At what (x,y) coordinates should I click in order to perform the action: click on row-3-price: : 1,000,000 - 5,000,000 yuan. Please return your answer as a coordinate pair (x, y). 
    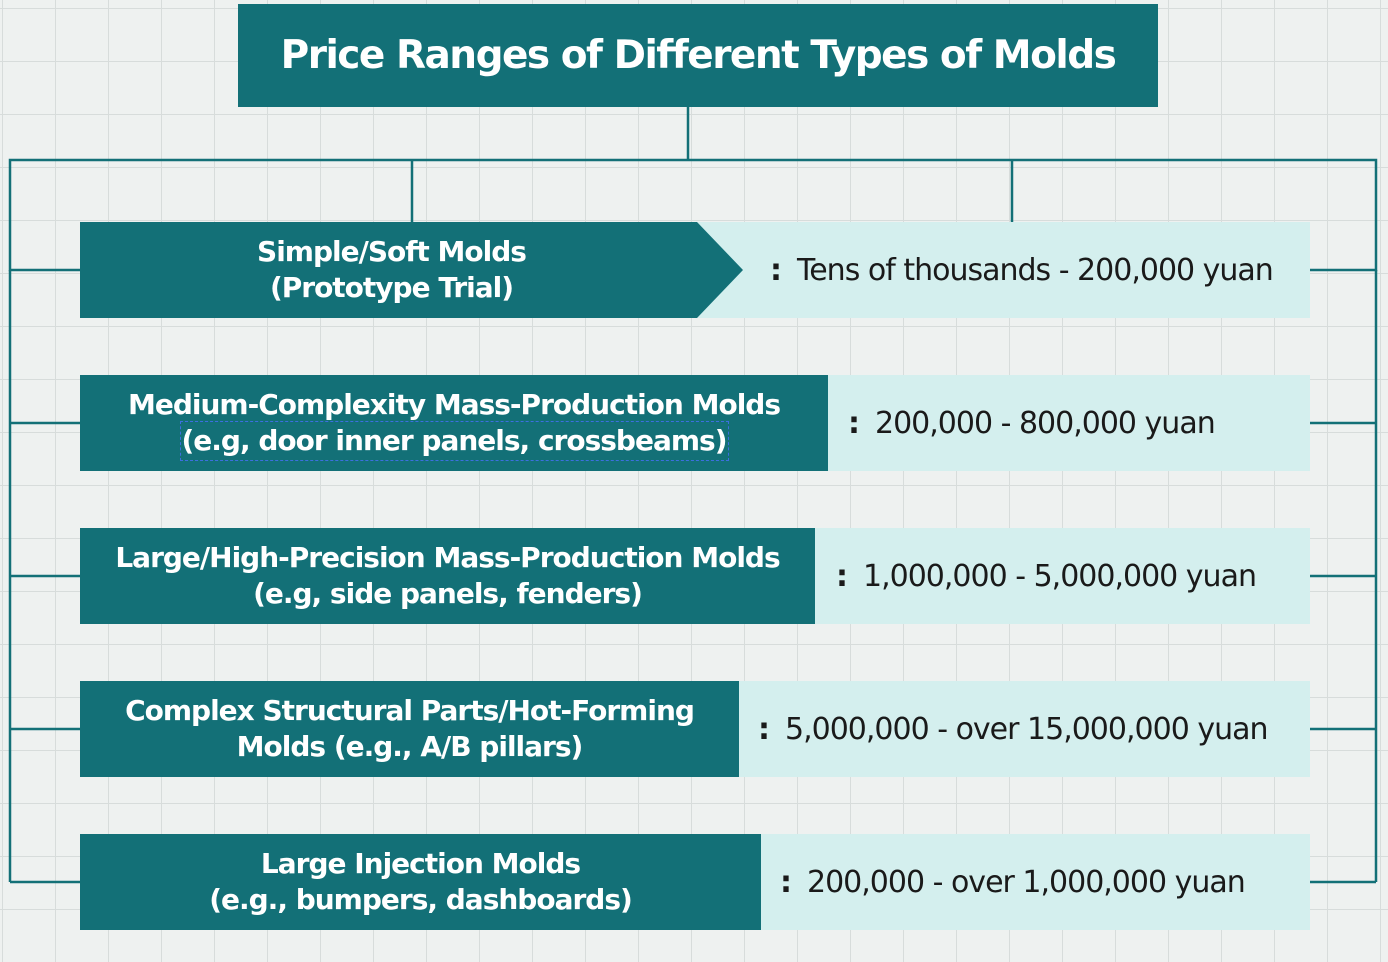
    Looking at the image, I should click on (1046, 576).